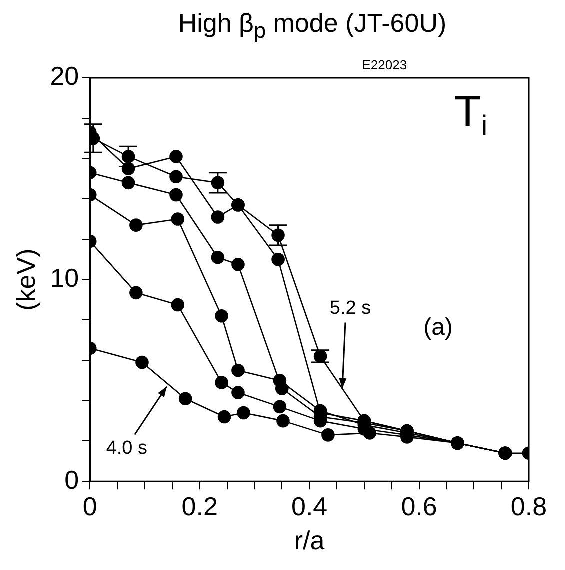  Describe the element at coordinates (65, 277) in the screenshot. I see `y-tick-label: 10` at that location.